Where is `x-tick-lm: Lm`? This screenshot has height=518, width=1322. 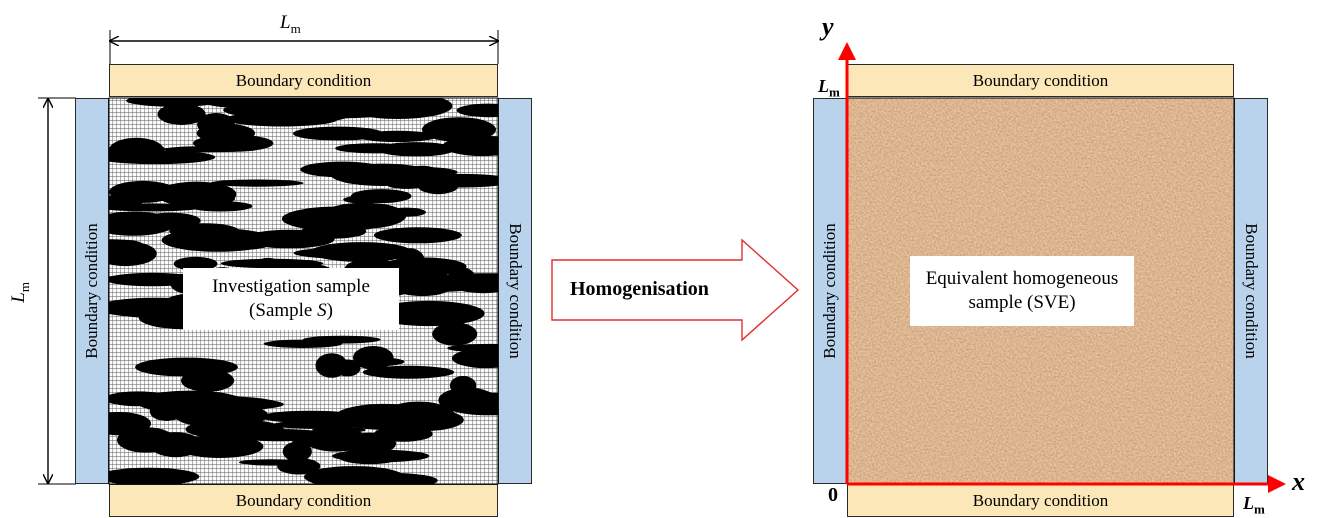 x-tick-lm: Lm is located at coordinates (1254, 505).